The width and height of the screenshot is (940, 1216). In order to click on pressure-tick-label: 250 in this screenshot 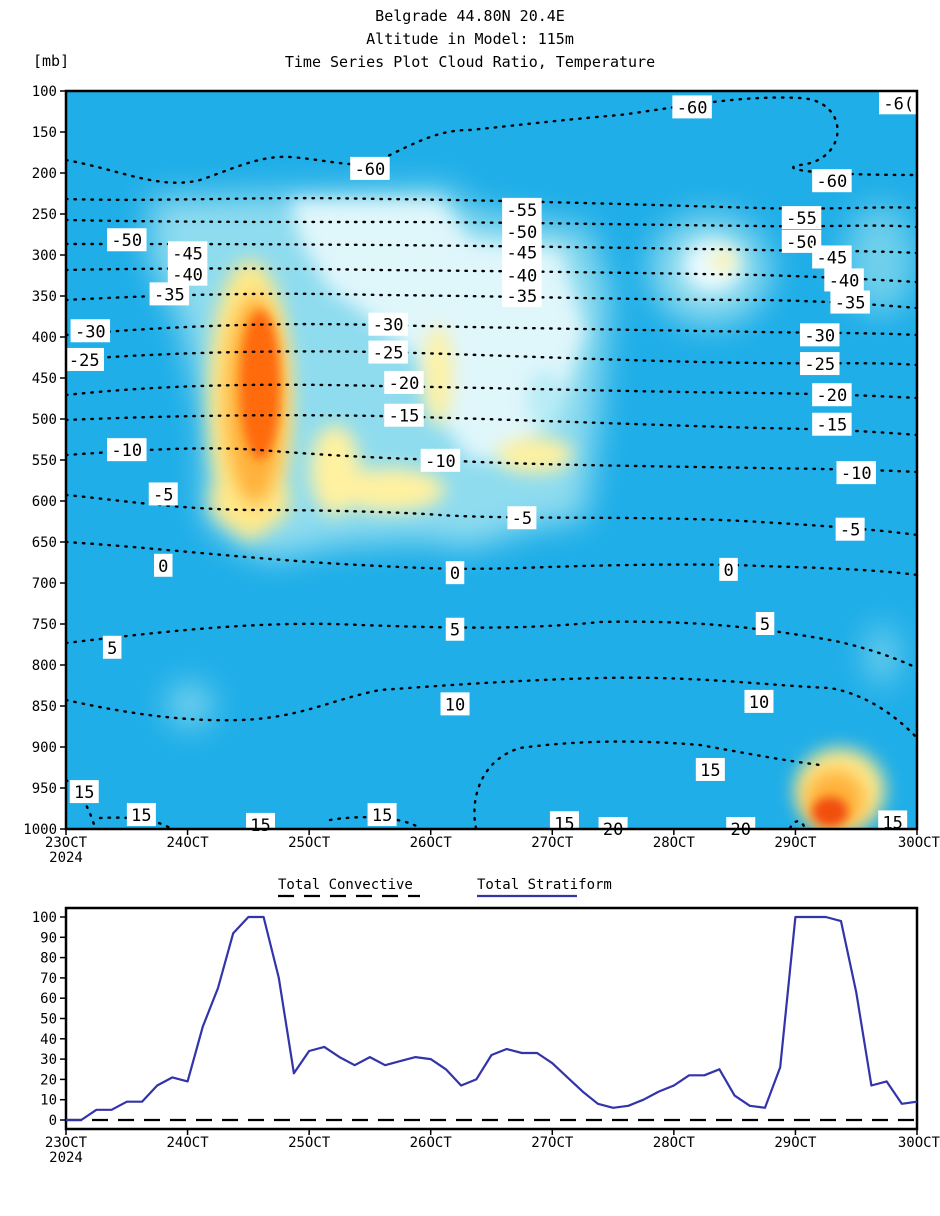, I will do `click(44, 215)`.